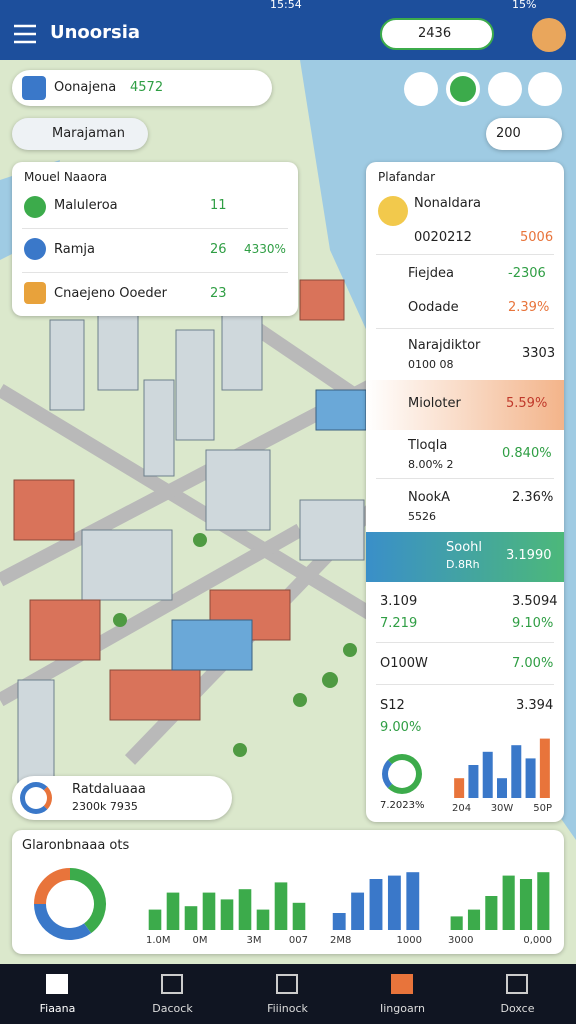 This screenshot has width=576, height=1024. Describe the element at coordinates (340, 940) in the screenshot. I see `axis-label: 2M8` at that location.